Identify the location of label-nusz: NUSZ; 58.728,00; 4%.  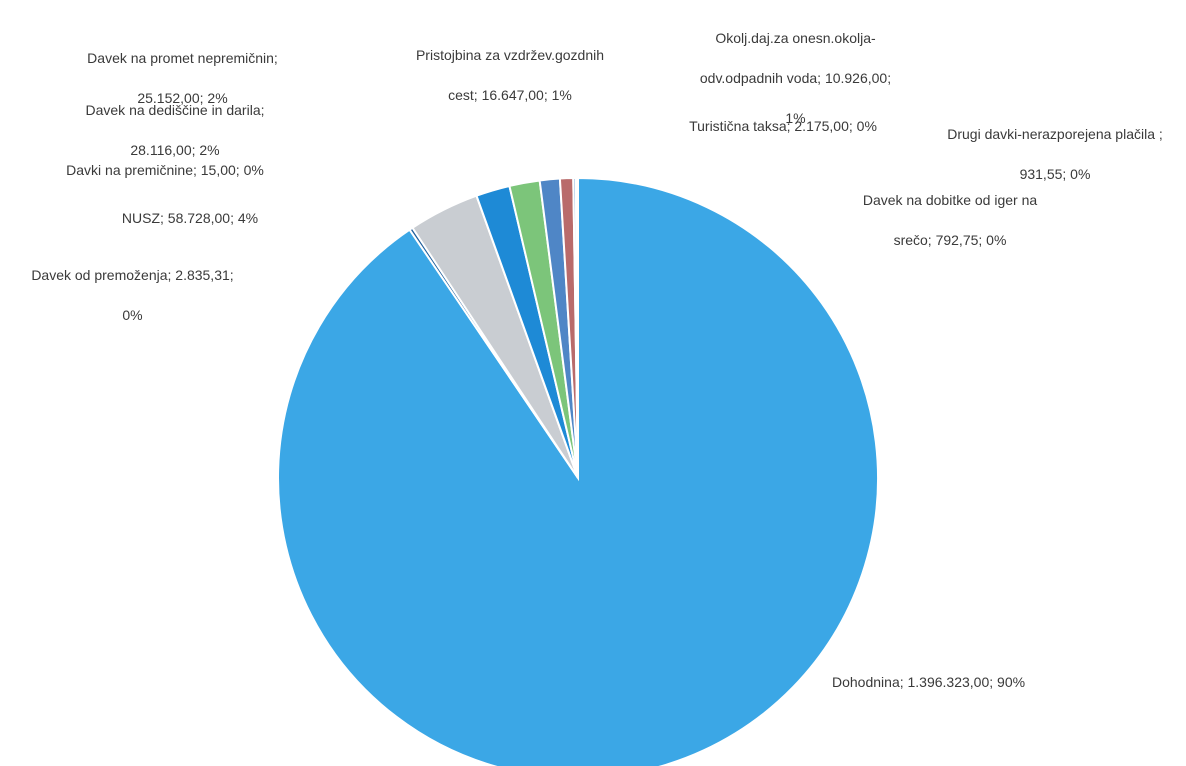
(190, 218).